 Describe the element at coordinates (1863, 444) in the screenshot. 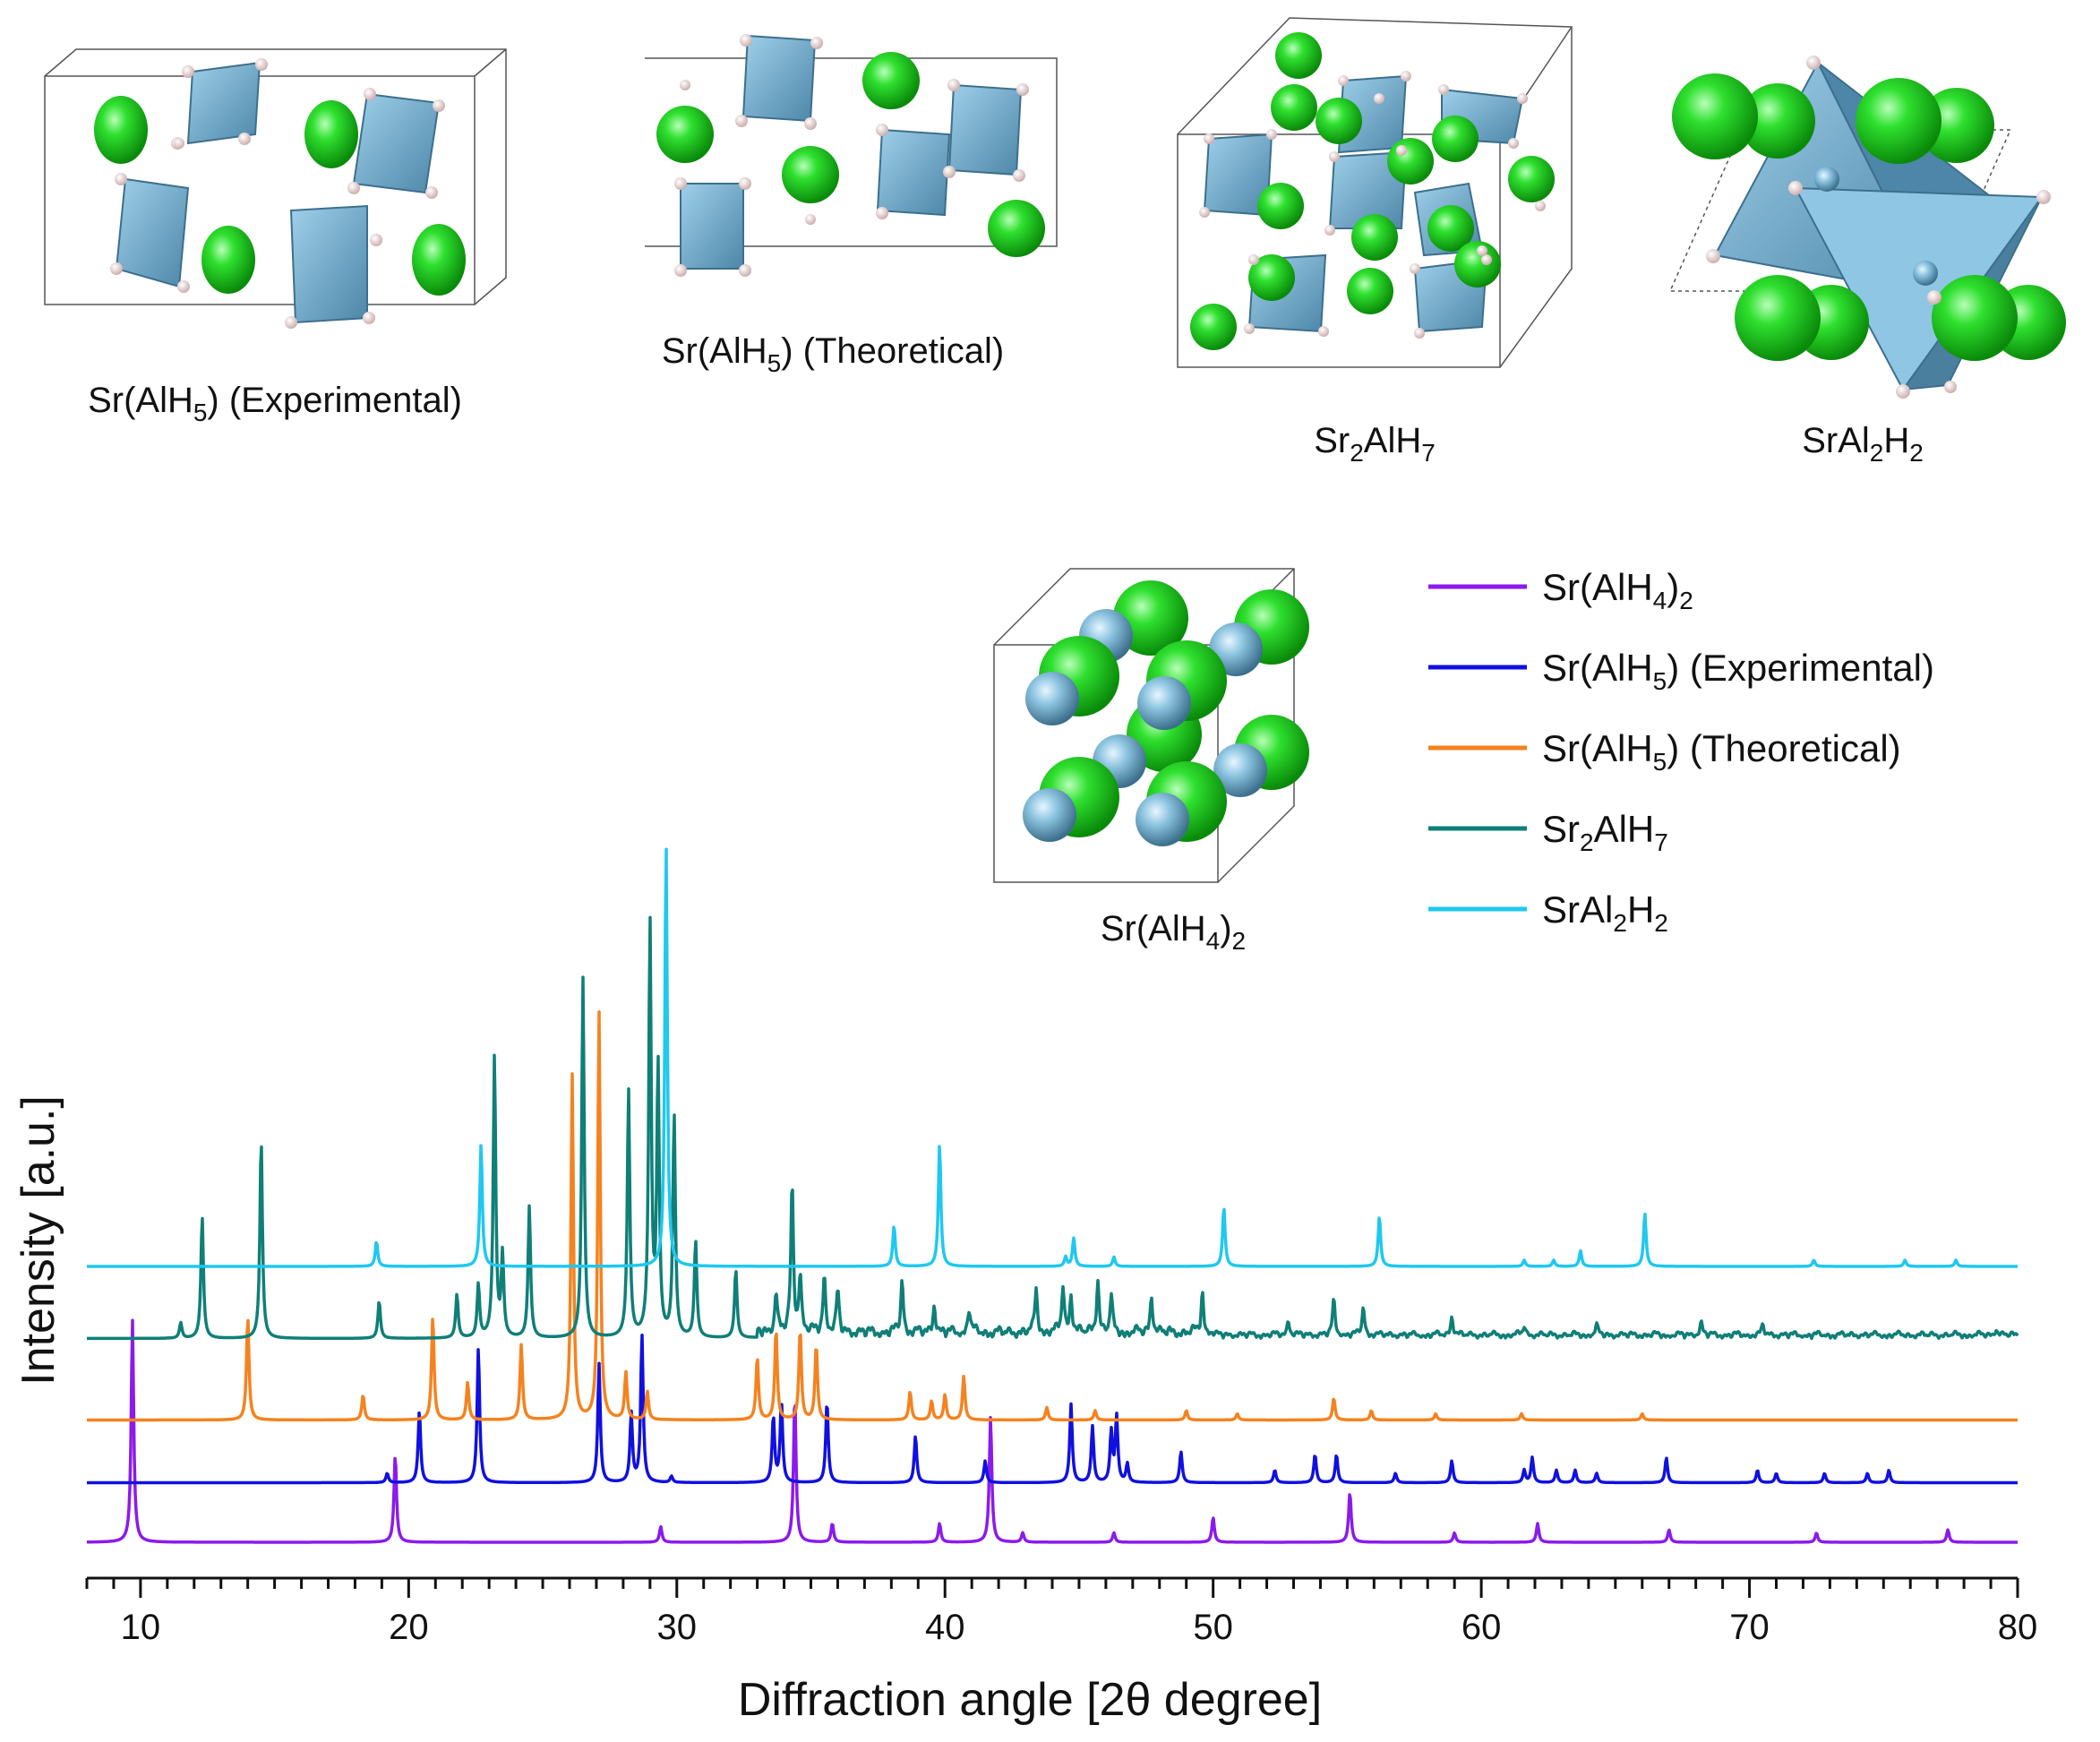

I see `structure-label: SrAl2H2` at that location.